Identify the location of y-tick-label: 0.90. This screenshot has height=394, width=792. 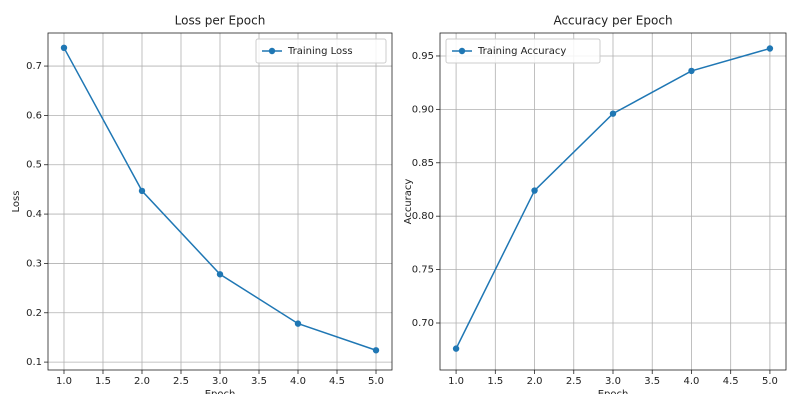
(423, 109).